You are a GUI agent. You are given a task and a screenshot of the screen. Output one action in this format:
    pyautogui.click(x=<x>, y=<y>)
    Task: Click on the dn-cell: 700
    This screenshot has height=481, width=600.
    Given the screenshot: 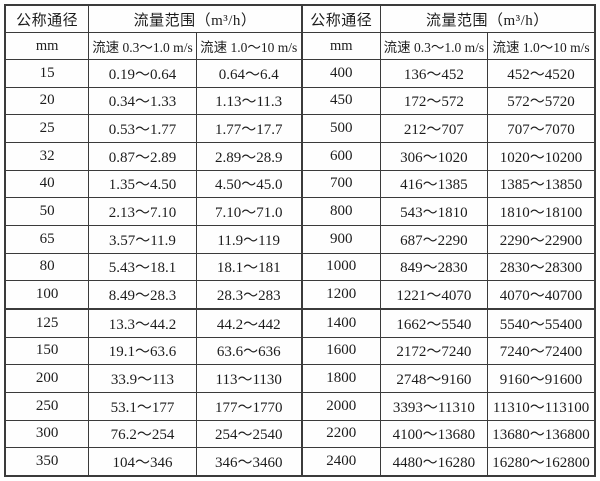 What is the action you would take?
    pyautogui.click(x=340, y=184)
    